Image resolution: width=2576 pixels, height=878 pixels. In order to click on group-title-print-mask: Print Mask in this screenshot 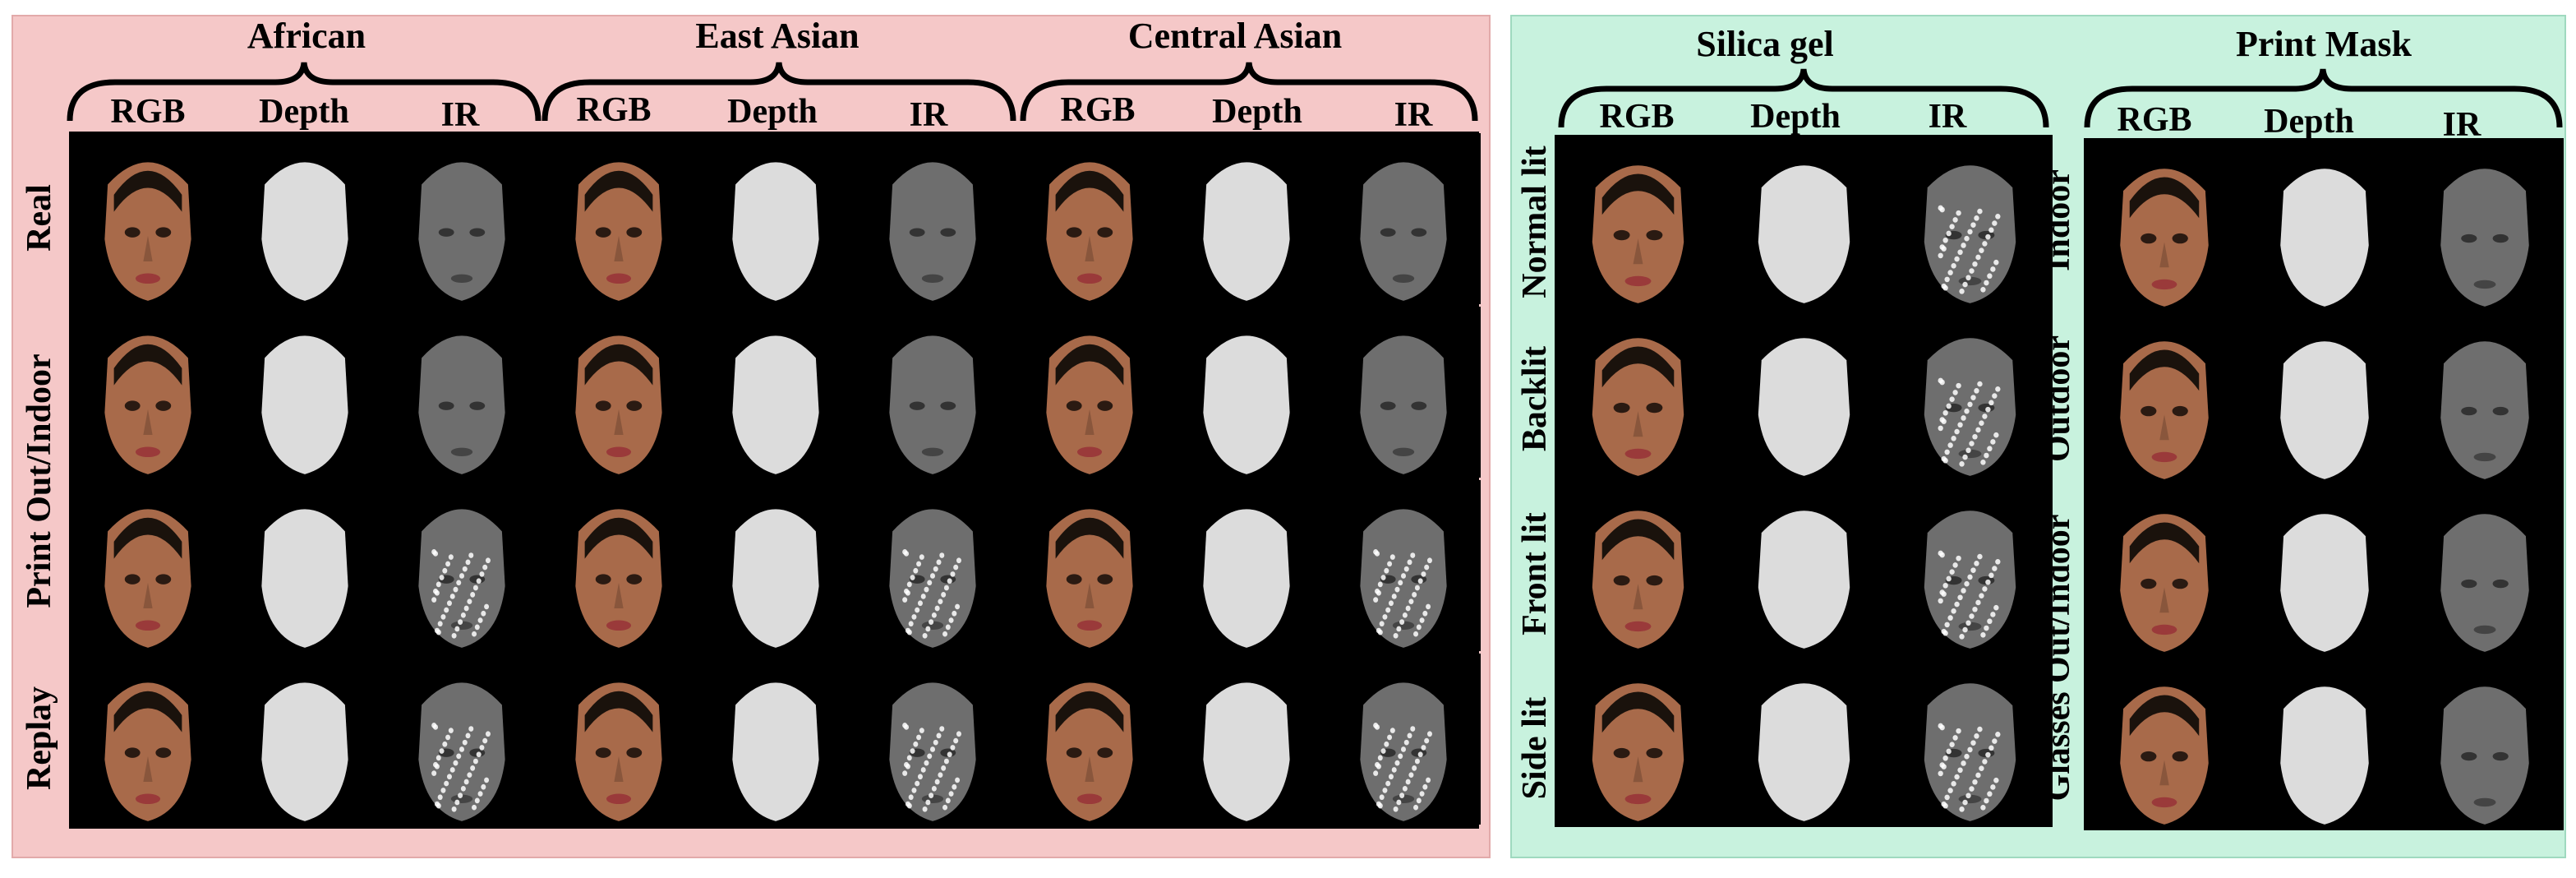, I will do `click(2324, 44)`.